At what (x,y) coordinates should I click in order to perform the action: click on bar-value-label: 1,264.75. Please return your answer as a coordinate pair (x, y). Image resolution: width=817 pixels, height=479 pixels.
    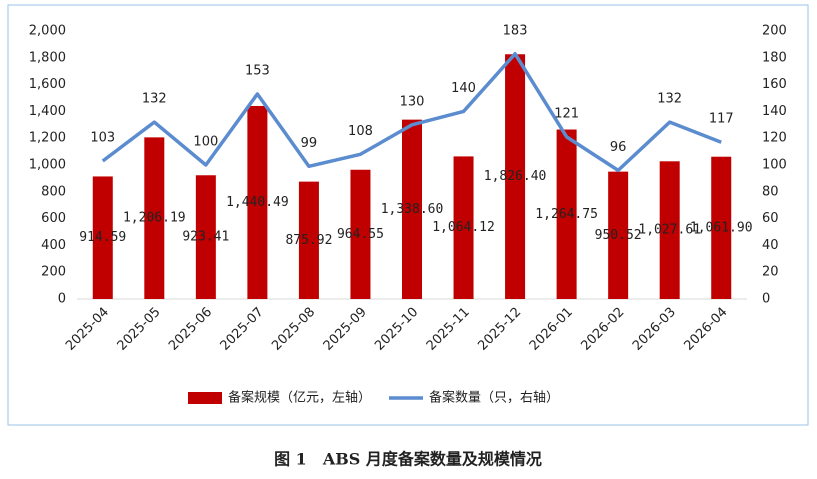
    Looking at the image, I should click on (566, 214).